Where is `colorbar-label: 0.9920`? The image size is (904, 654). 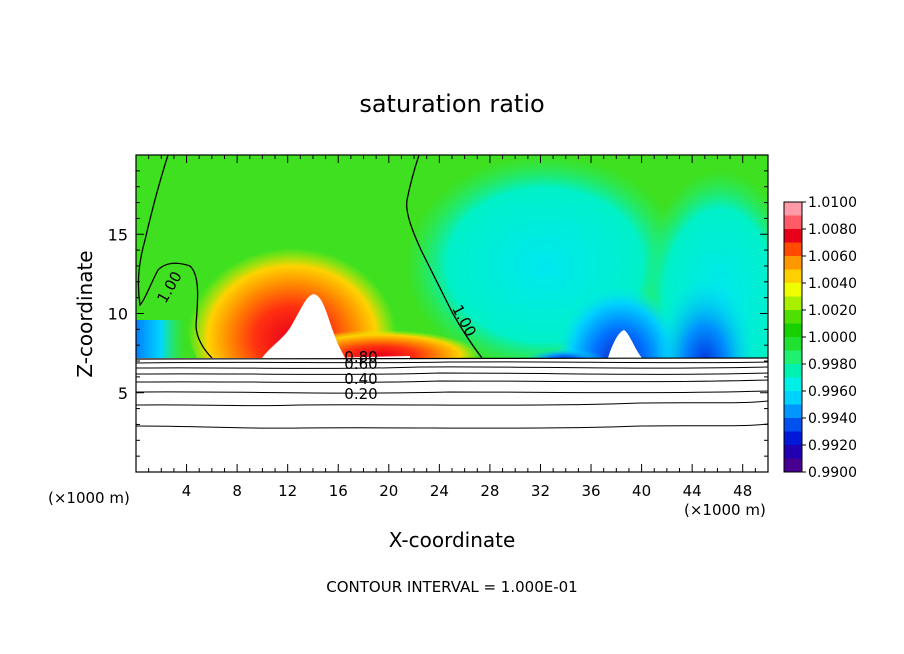 colorbar-label: 0.9920 is located at coordinates (832, 446).